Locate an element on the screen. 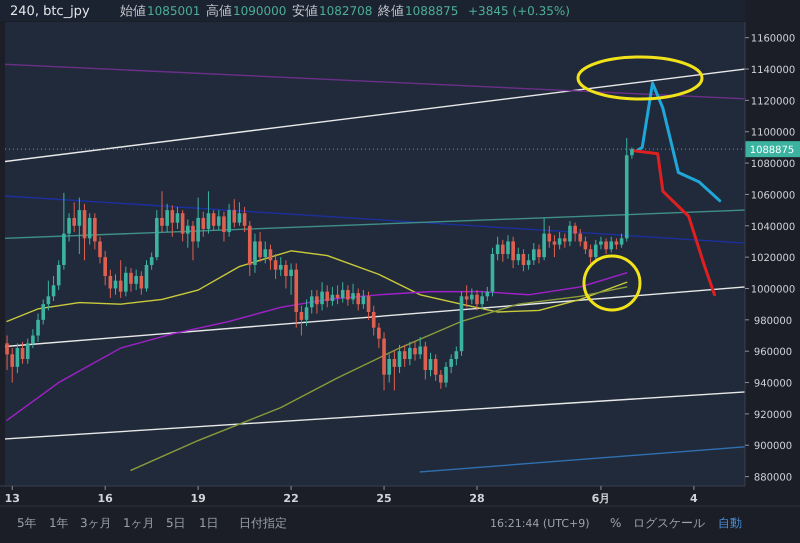 The height and width of the screenshot is (543, 800). text: 1082708 is located at coordinates (345, 11).